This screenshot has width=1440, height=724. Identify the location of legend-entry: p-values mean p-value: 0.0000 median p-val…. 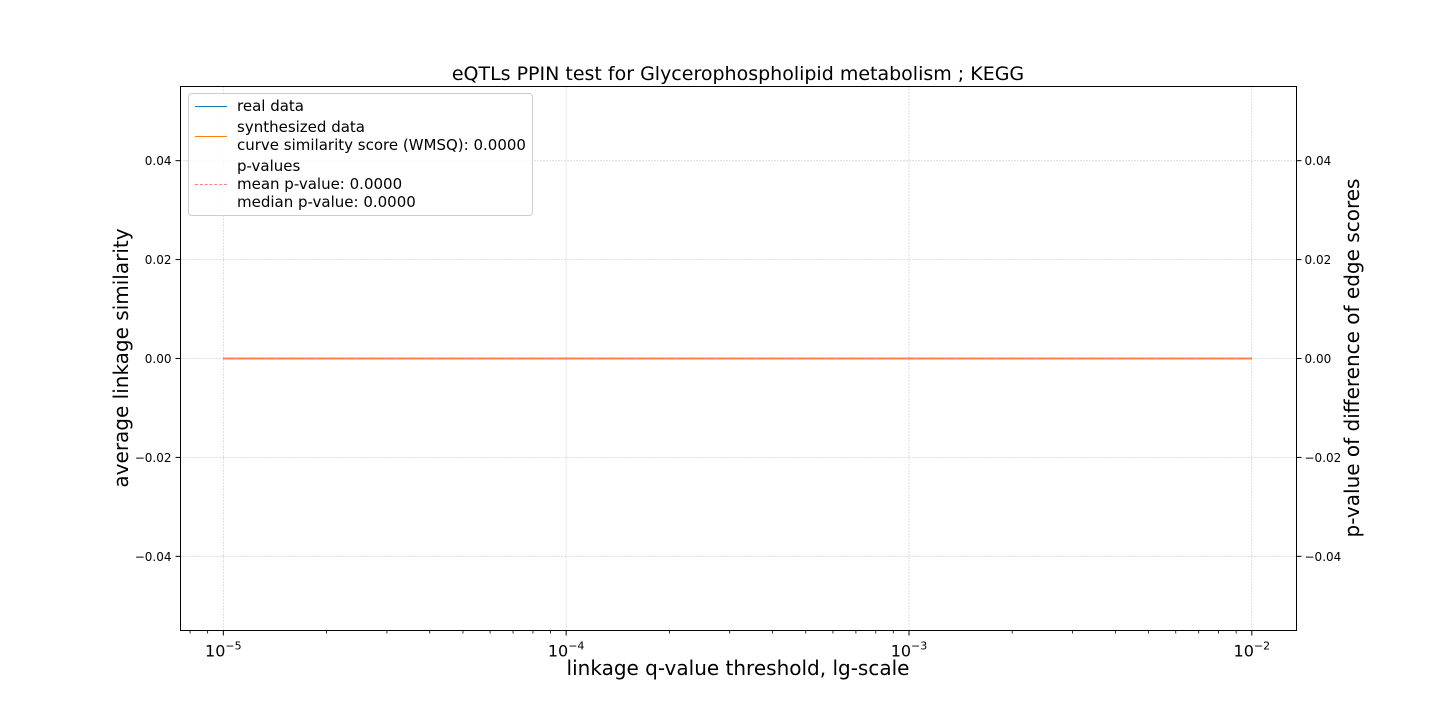
(360, 184).